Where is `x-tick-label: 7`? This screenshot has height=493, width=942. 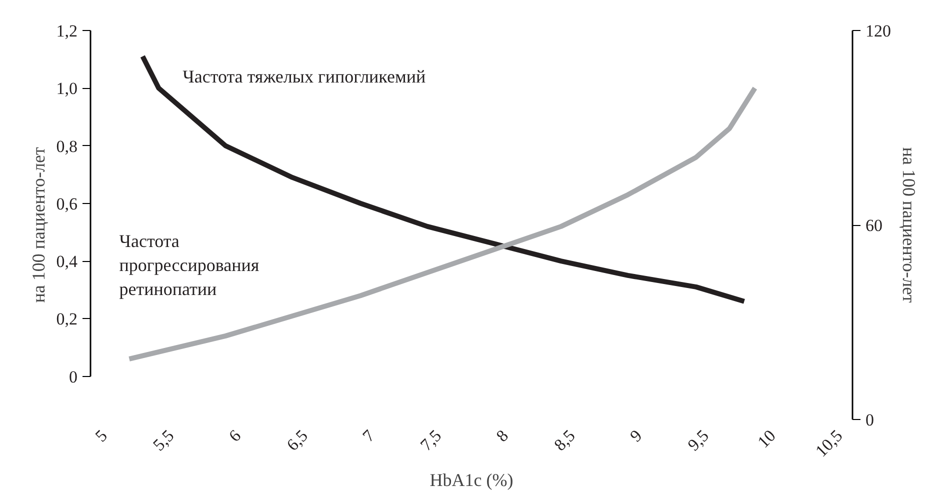 x-tick-label: 7 is located at coordinates (368, 436).